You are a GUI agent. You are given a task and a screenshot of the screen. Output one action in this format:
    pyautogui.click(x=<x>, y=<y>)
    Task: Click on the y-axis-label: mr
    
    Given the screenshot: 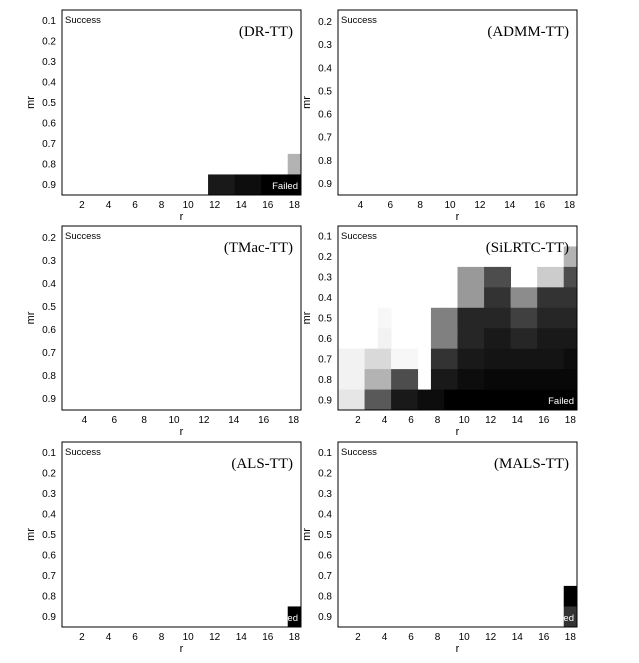 What is the action you would take?
    pyautogui.click(x=31, y=317)
    